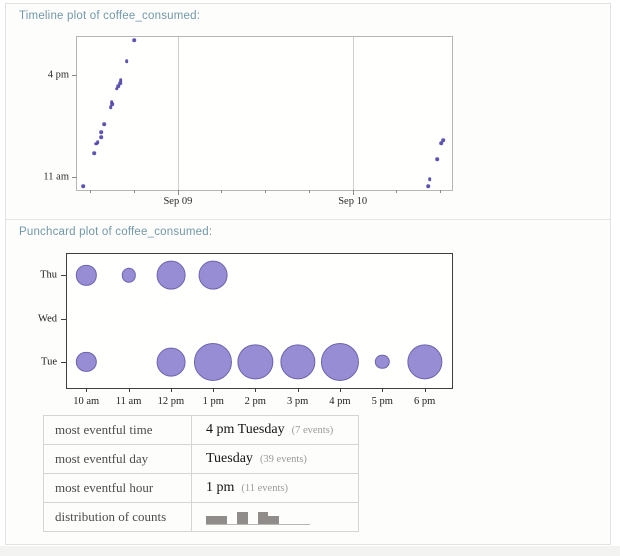 This screenshot has width=620, height=556. What do you see at coordinates (48, 275) in the screenshot?
I see `punchcard-day-label: Thu` at bounding box center [48, 275].